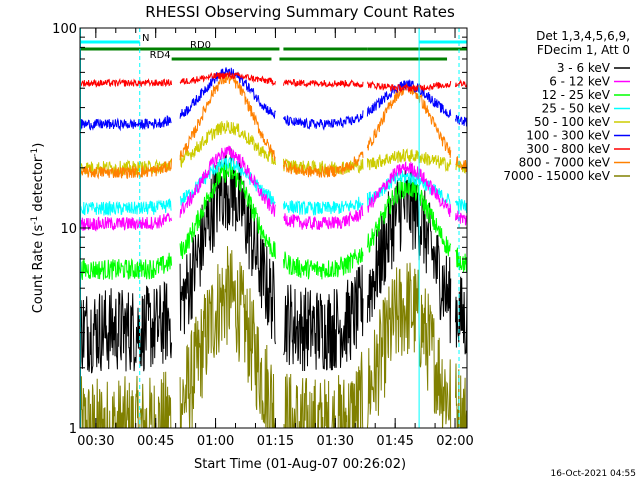 The height and width of the screenshot is (480, 640). What do you see at coordinates (300, 464) in the screenshot?
I see `x-axis-title: Start Time (01-Aug-07 00:26:02)` at bounding box center [300, 464].